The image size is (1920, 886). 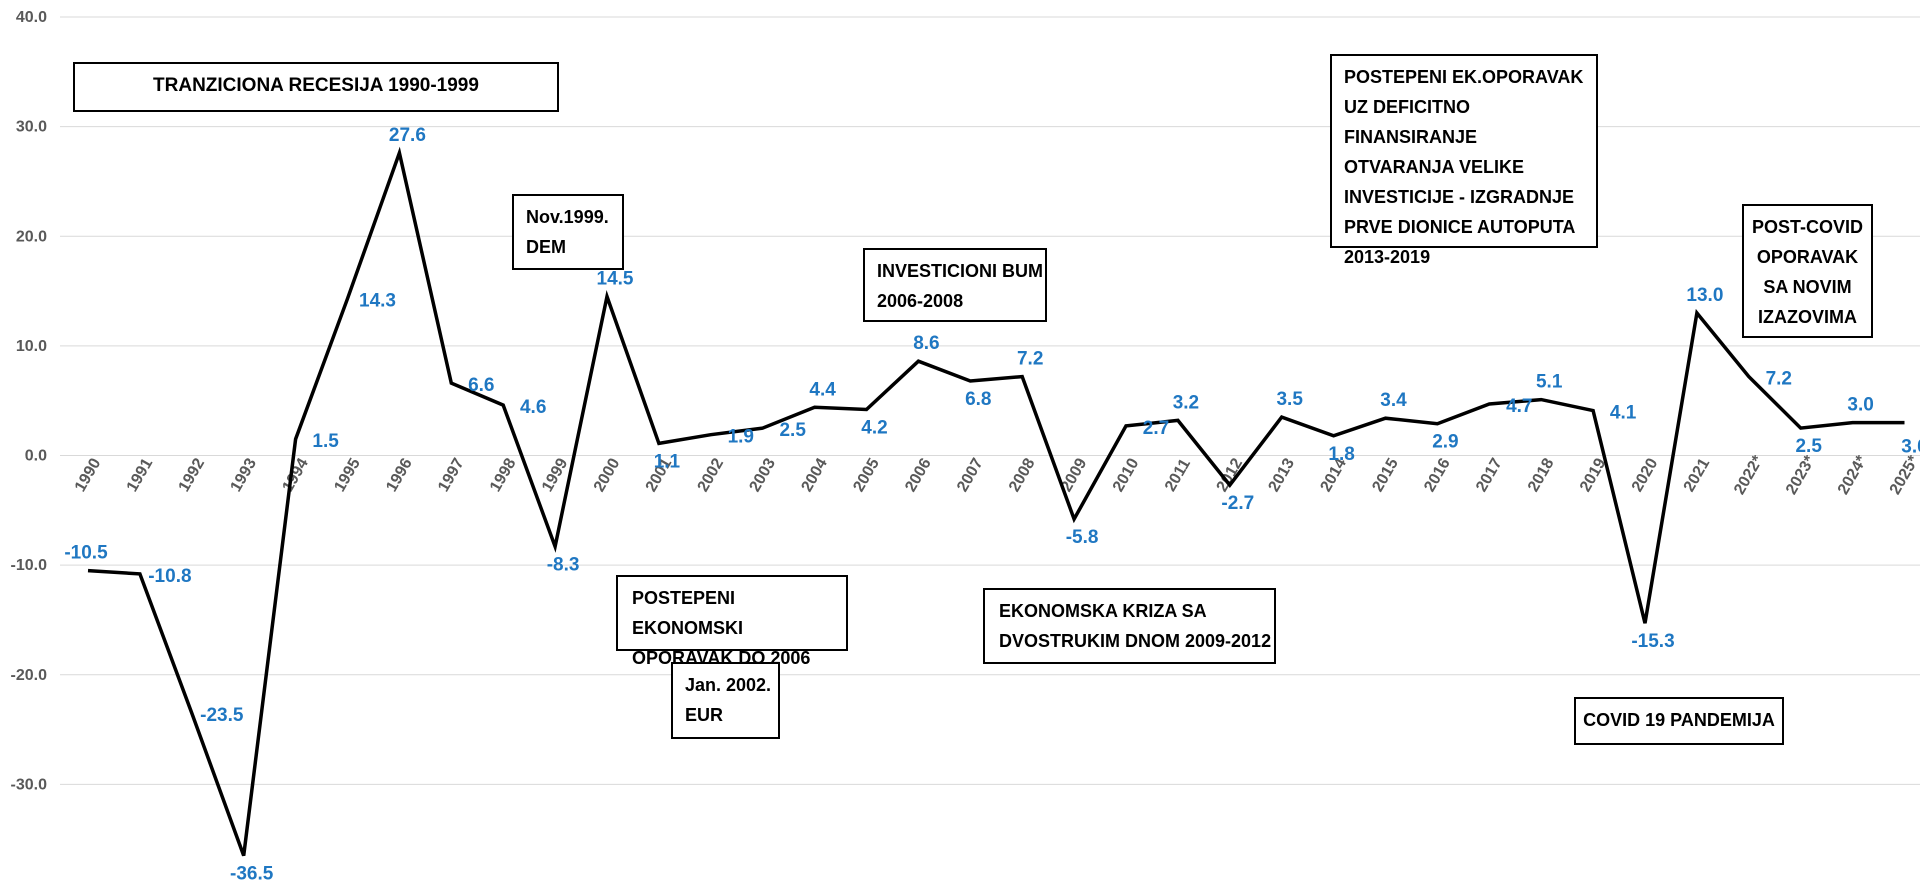 I want to click on data-label: 6.6, so click(x=481, y=385).